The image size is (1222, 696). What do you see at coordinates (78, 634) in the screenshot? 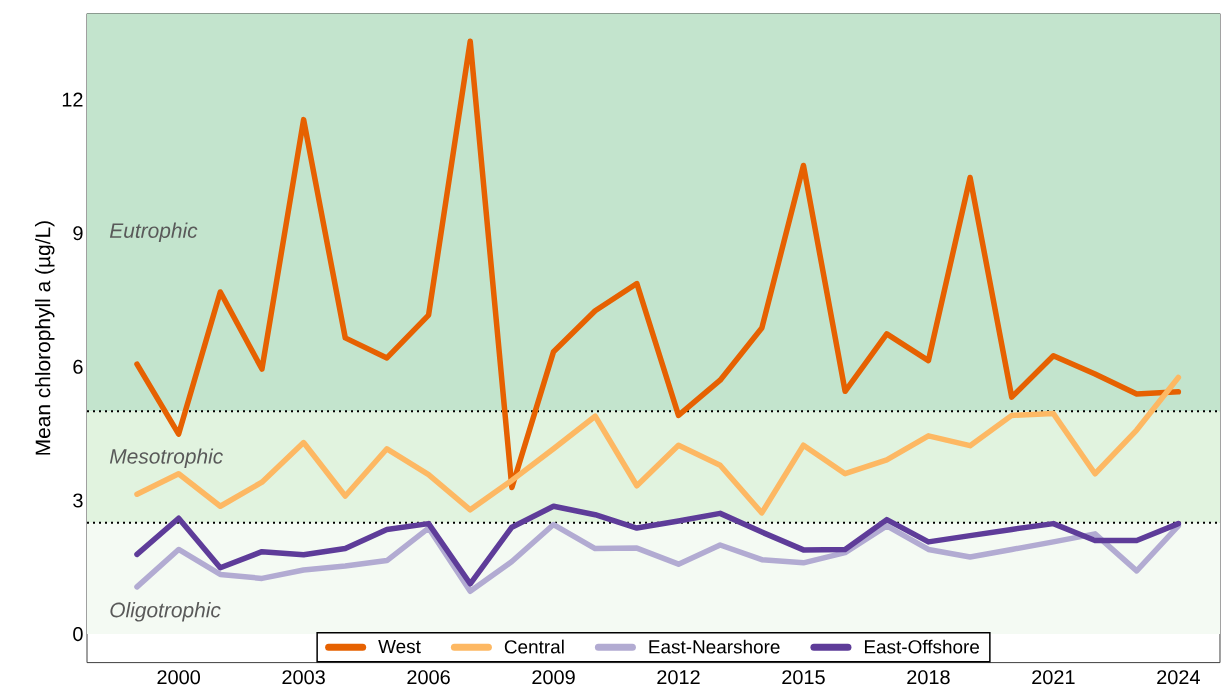
I see `y-tick-label: 0` at bounding box center [78, 634].